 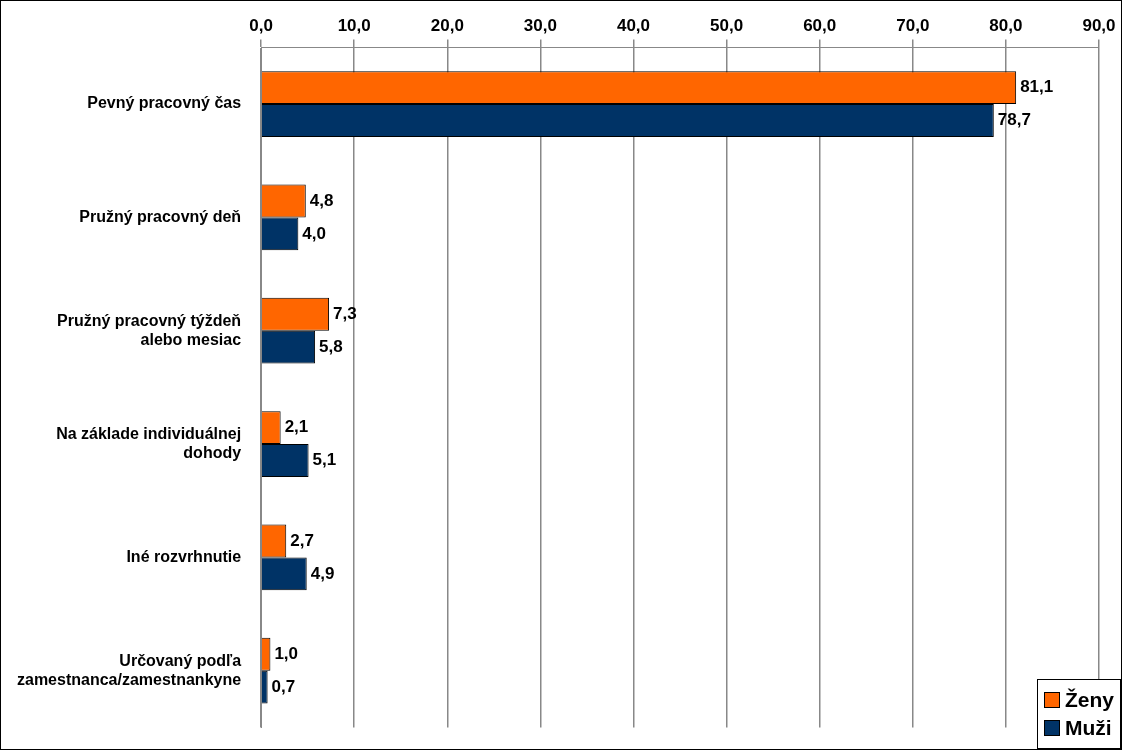 What do you see at coordinates (322, 573) in the screenshot?
I see `data-label: 4,9` at bounding box center [322, 573].